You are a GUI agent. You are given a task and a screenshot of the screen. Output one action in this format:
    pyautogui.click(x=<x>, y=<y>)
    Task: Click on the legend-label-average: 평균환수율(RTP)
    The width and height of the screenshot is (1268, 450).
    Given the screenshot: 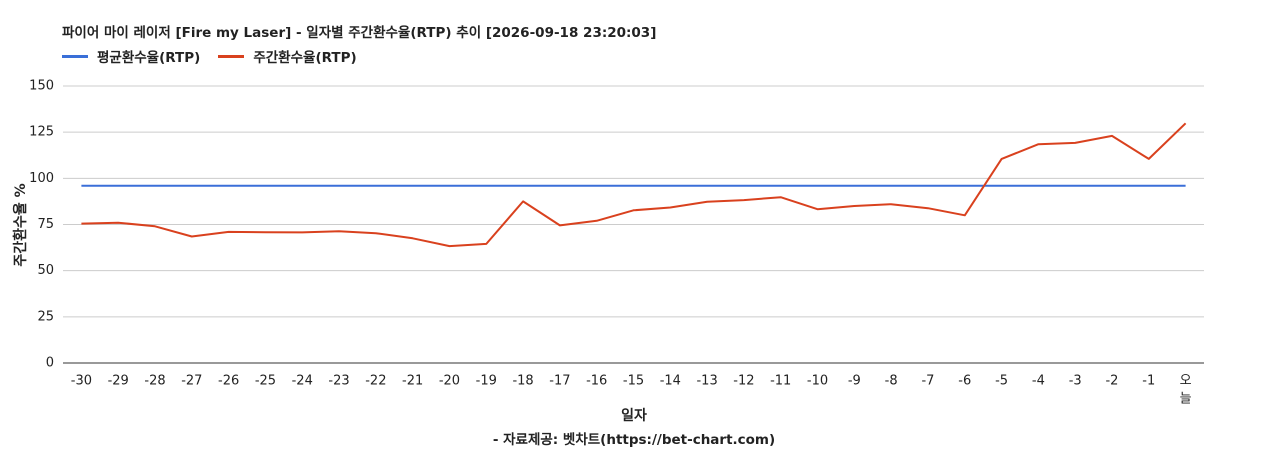 What is the action you would take?
    pyautogui.click(x=149, y=58)
    